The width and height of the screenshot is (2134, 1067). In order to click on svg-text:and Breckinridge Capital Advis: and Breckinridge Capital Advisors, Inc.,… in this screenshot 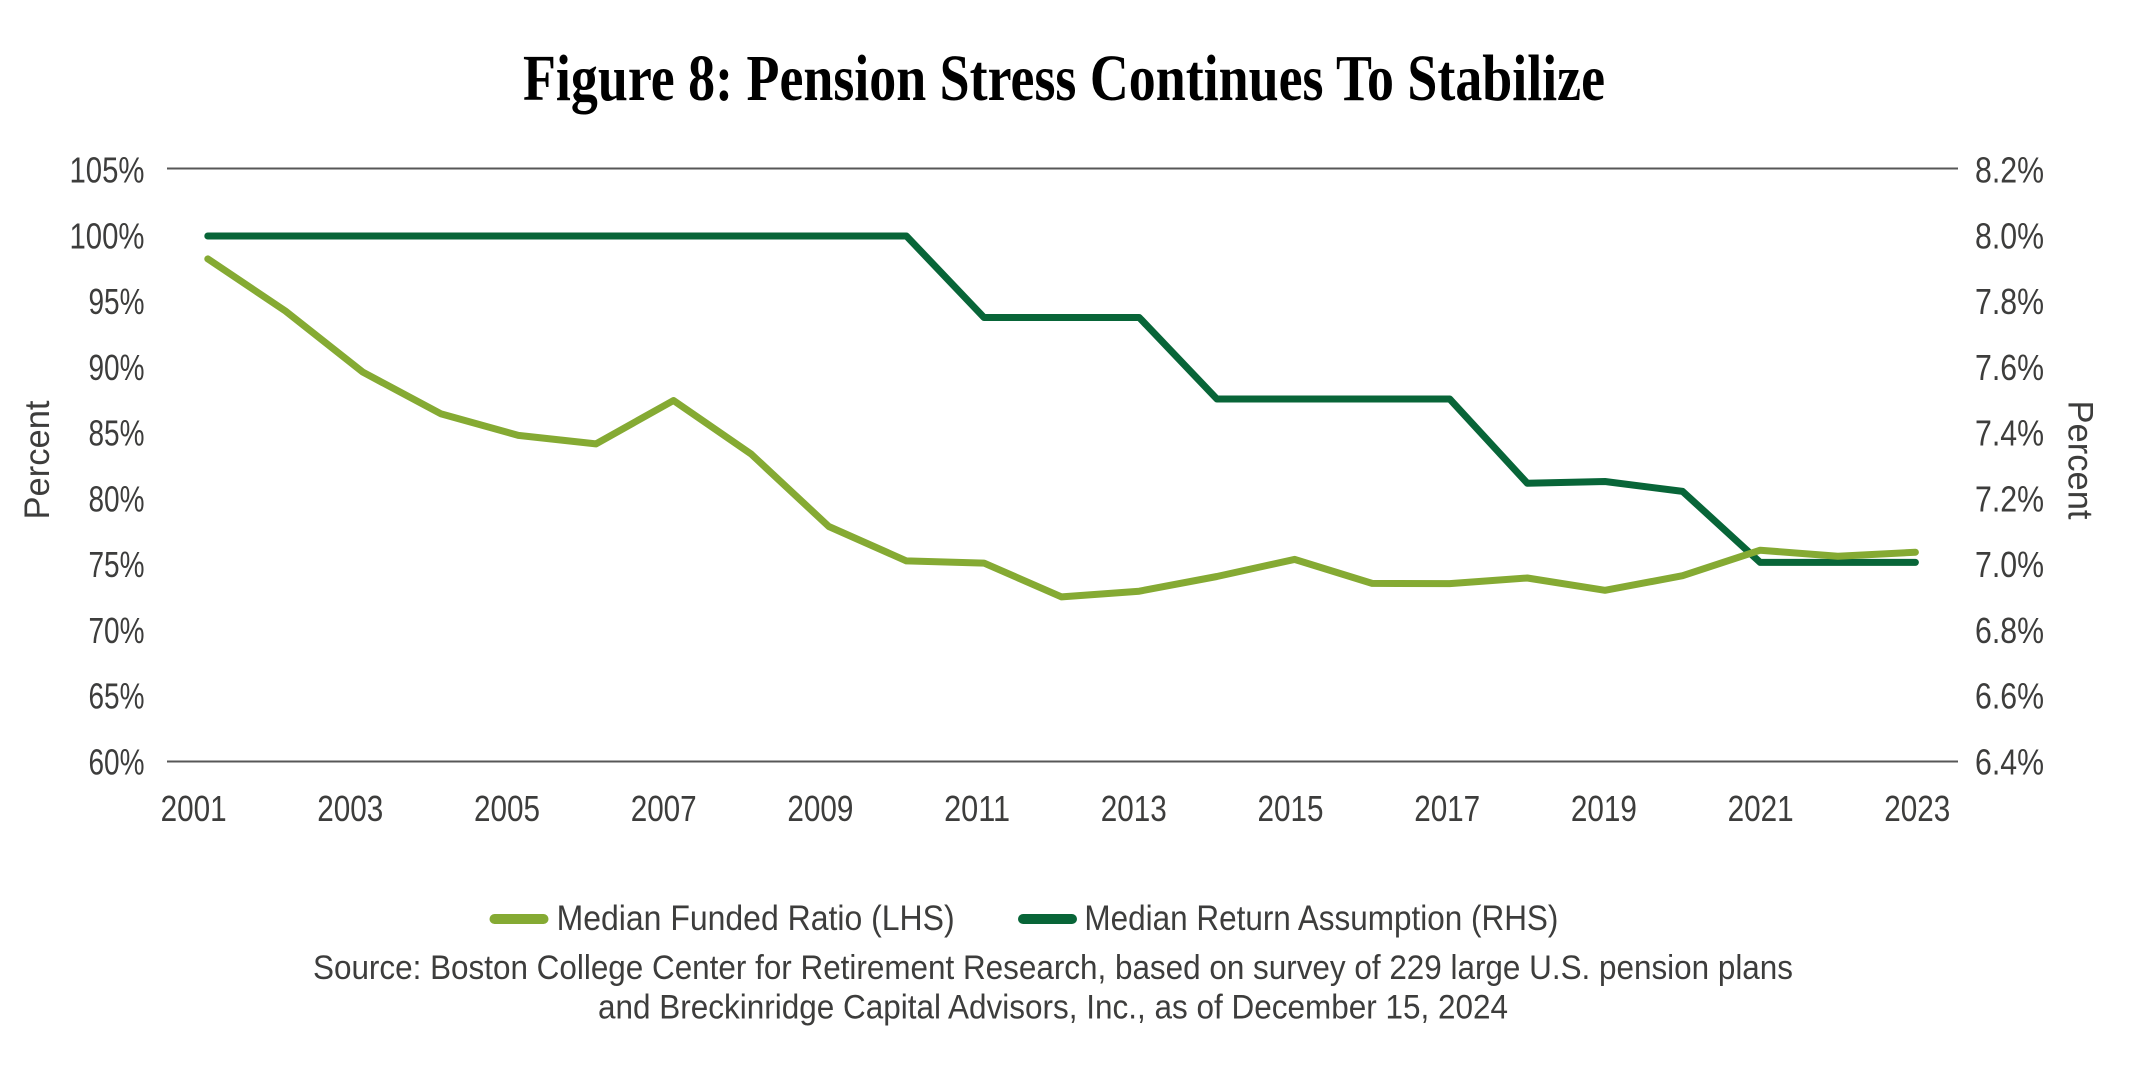, I will do `click(1053, 1008)`.